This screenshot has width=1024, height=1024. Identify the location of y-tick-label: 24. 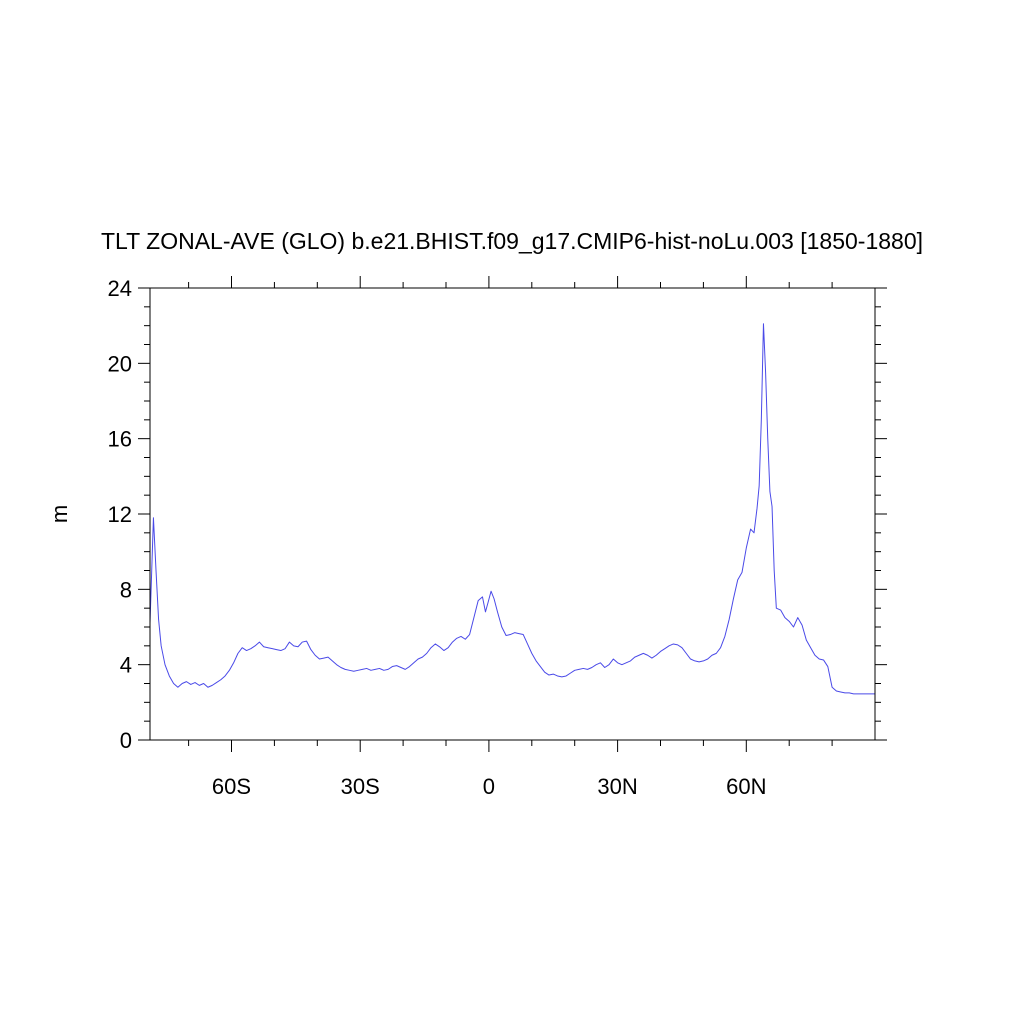
(120, 288).